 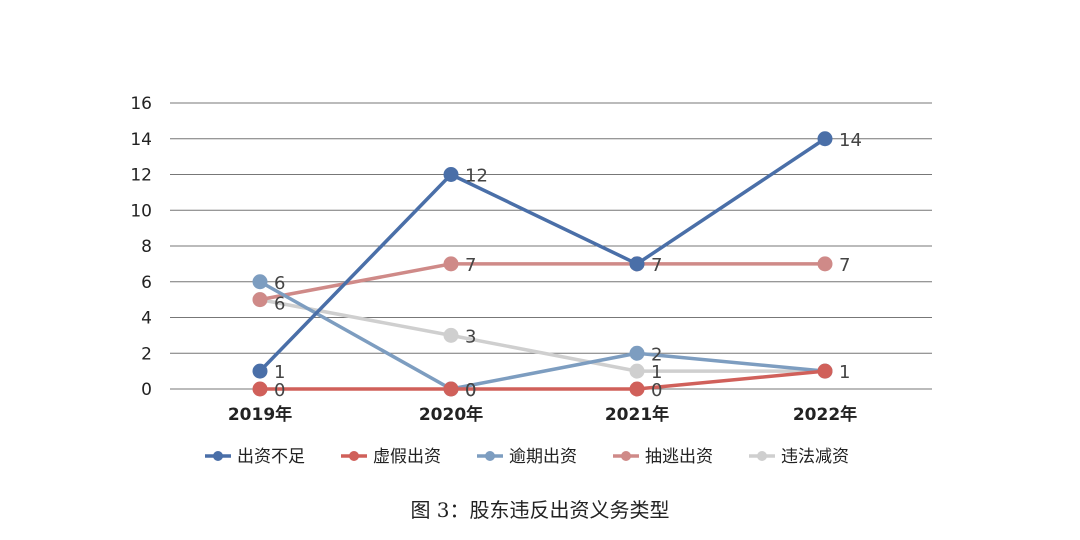 What do you see at coordinates (146, 247) in the screenshot?
I see `y-tick-label: 8` at bounding box center [146, 247].